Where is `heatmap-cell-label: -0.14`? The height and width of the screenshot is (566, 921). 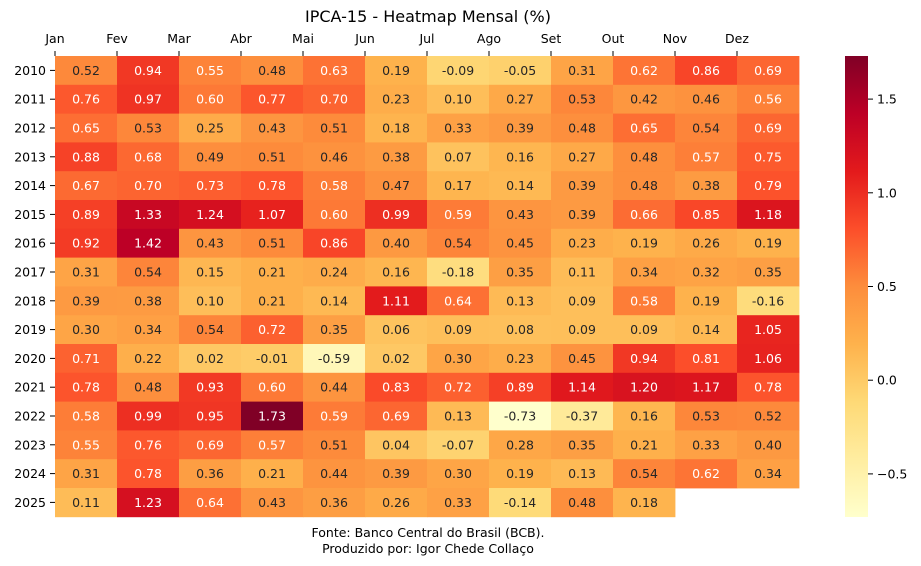 heatmap-cell-label: -0.14 is located at coordinates (520, 502).